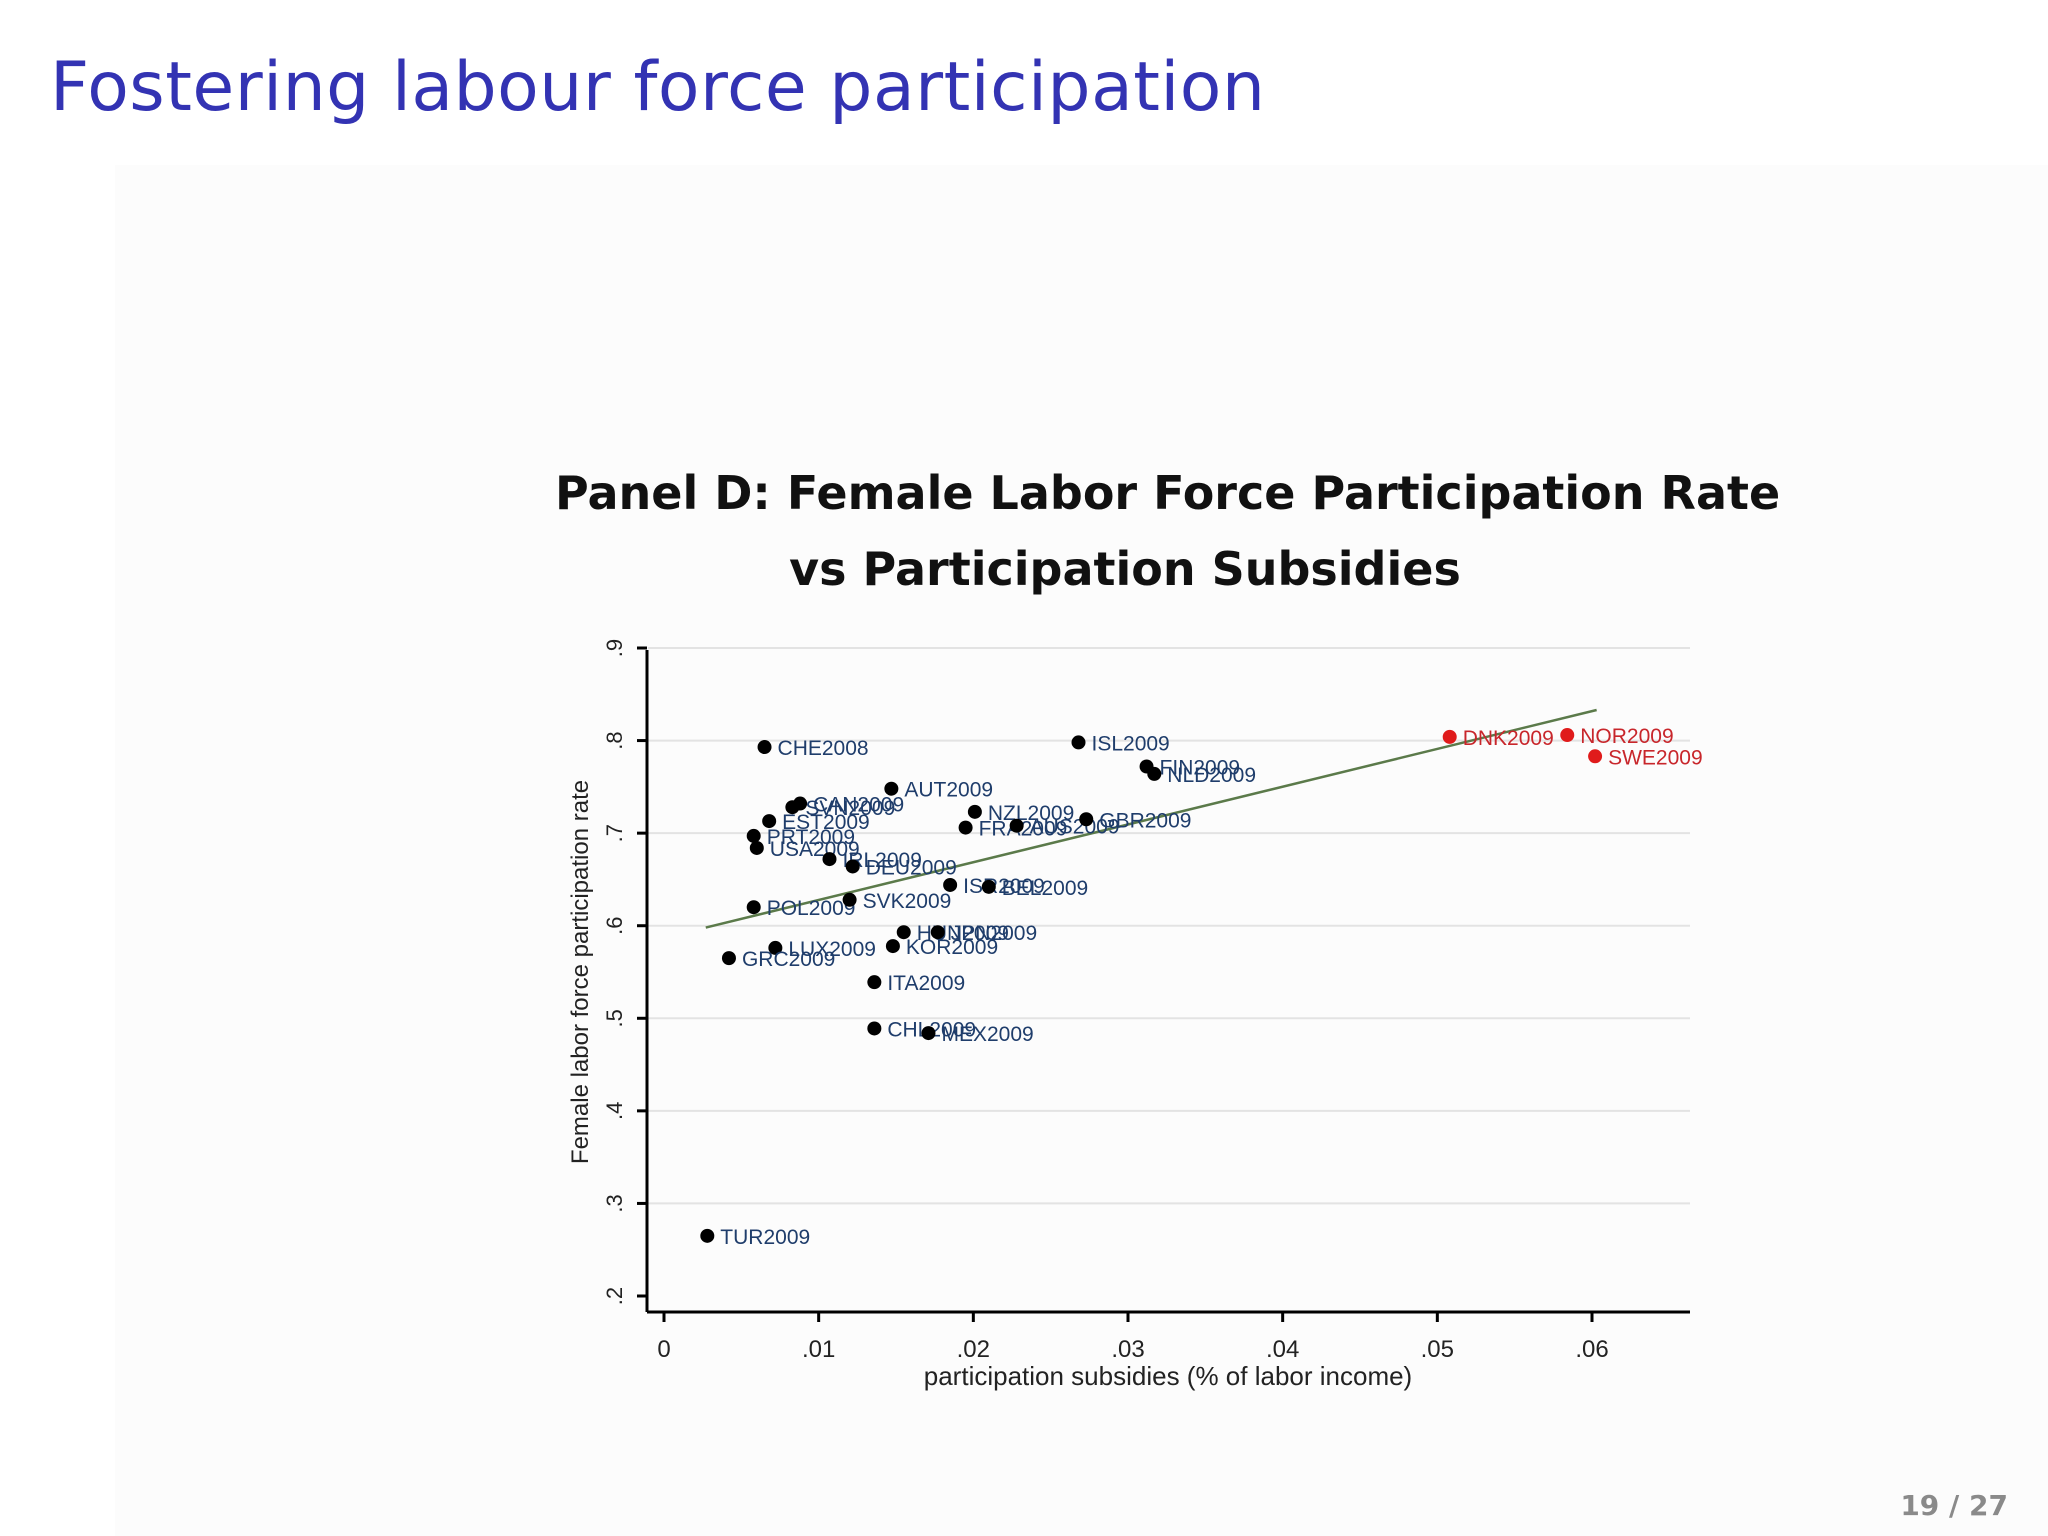 The width and height of the screenshot is (2048, 1536). What do you see at coordinates (1591, 1349) in the screenshot?
I see `x-tick-label: .06` at bounding box center [1591, 1349].